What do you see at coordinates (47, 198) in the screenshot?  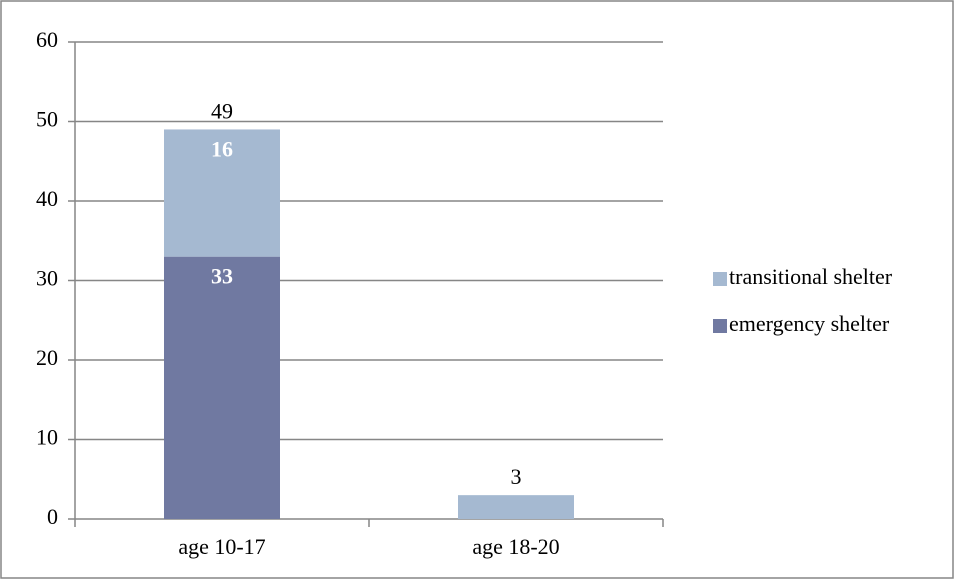 I see `y-tick-label: 40` at bounding box center [47, 198].